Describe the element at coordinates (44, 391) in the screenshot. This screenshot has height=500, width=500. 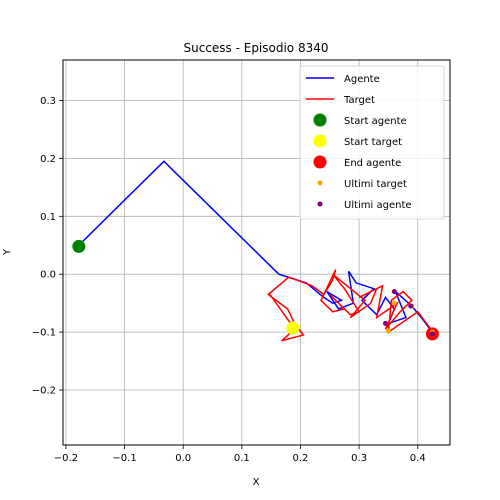
I see `y-tick-label: −0.2` at that location.